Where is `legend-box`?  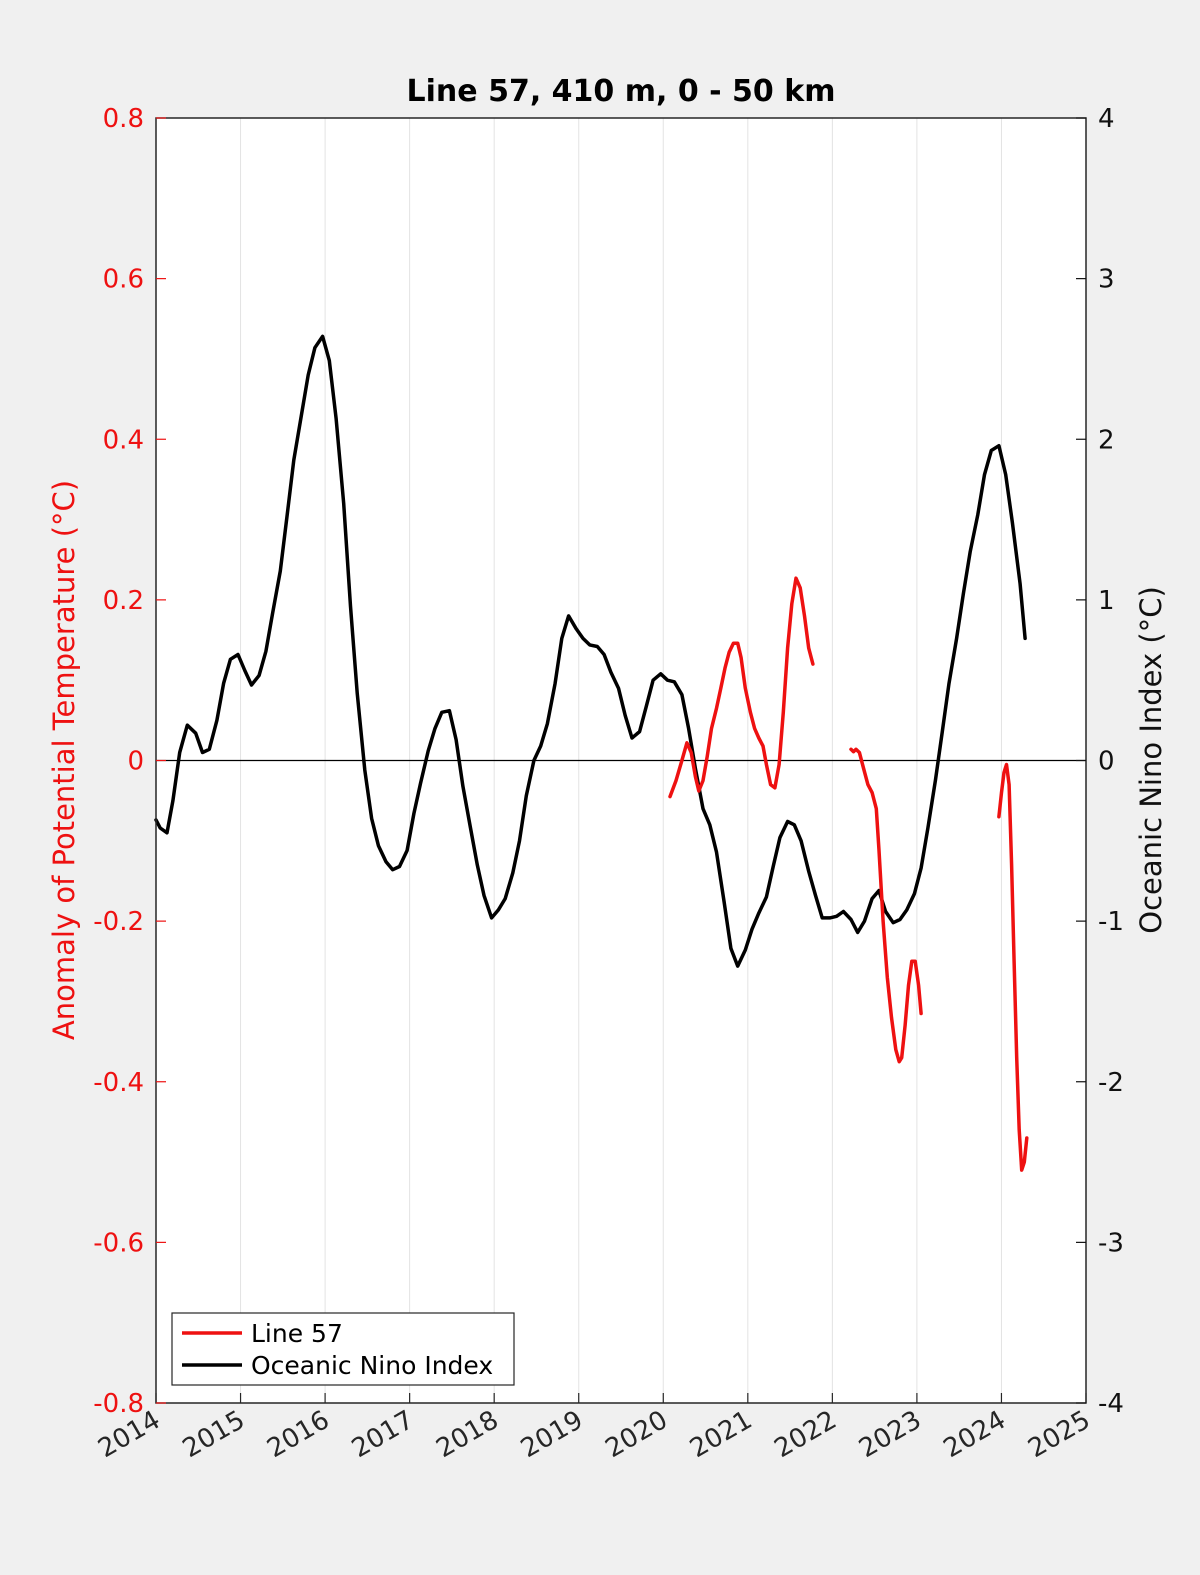
legend-box is located at coordinates (343, 1349).